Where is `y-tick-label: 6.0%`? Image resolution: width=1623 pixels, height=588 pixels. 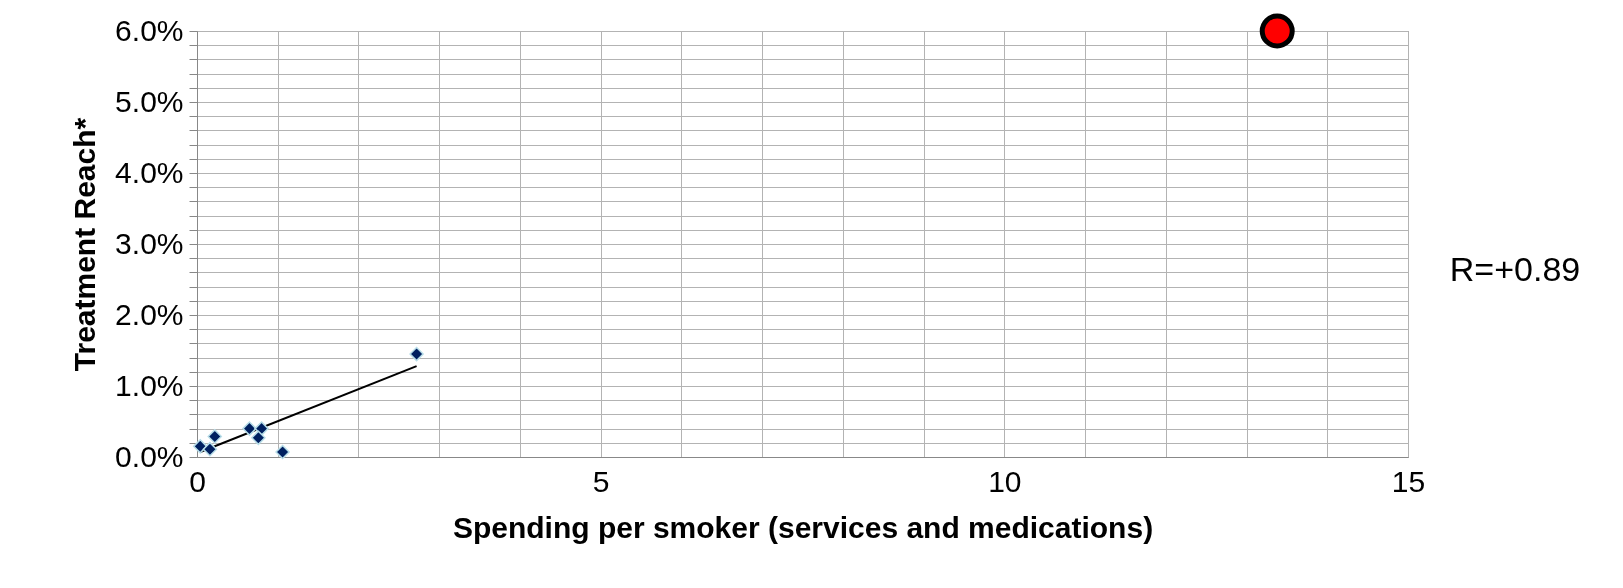
y-tick-label: 6.0% is located at coordinates (149, 30).